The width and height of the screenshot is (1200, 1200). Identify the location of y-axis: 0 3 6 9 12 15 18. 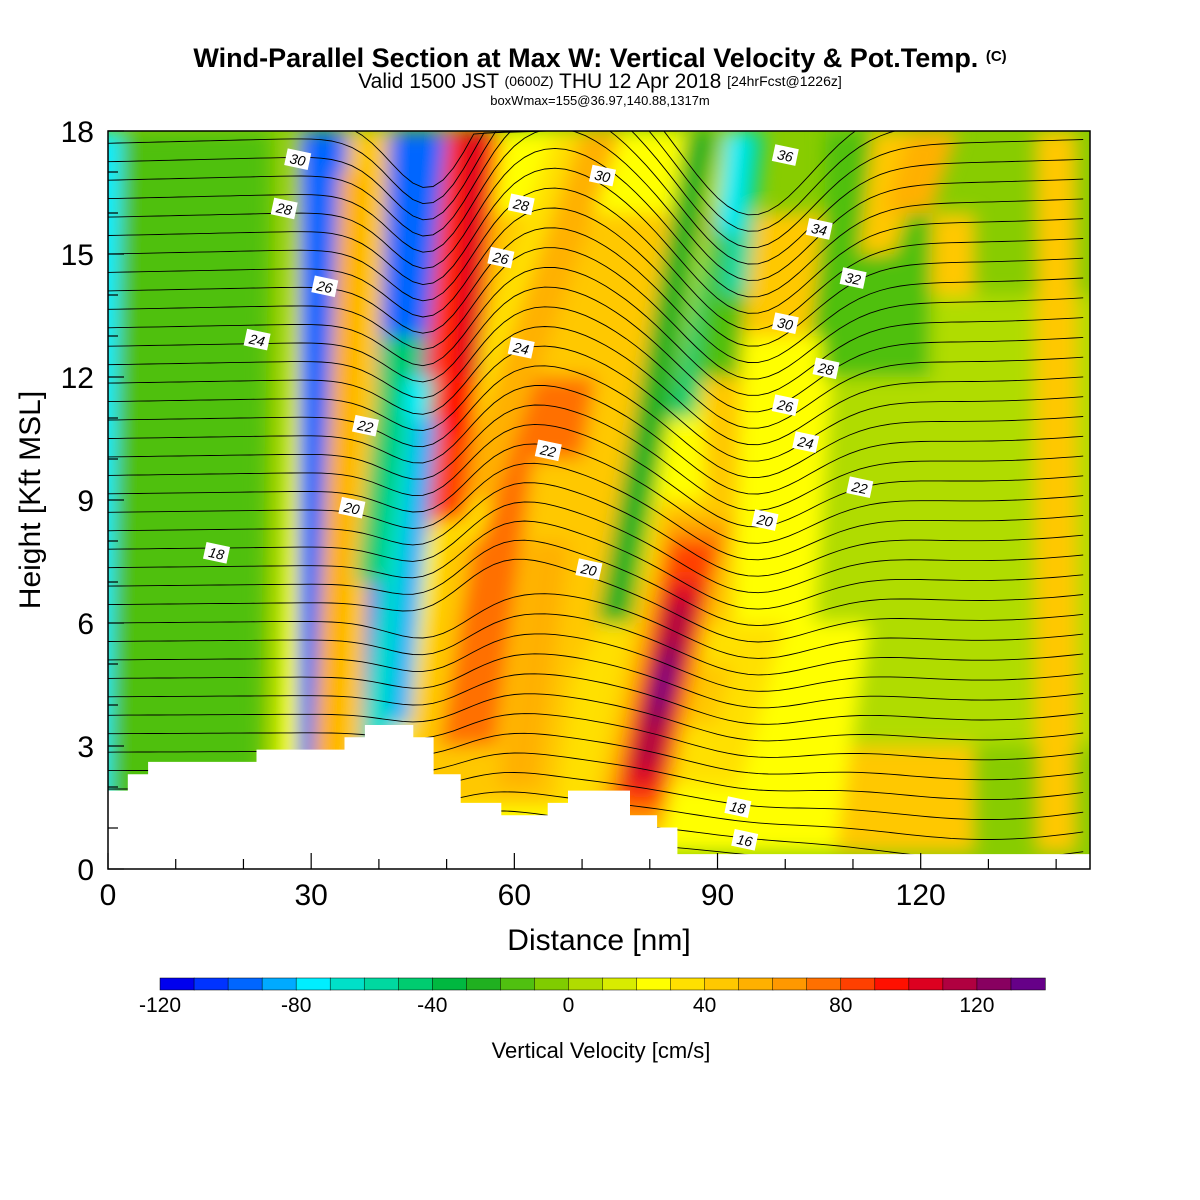
(92, 501).